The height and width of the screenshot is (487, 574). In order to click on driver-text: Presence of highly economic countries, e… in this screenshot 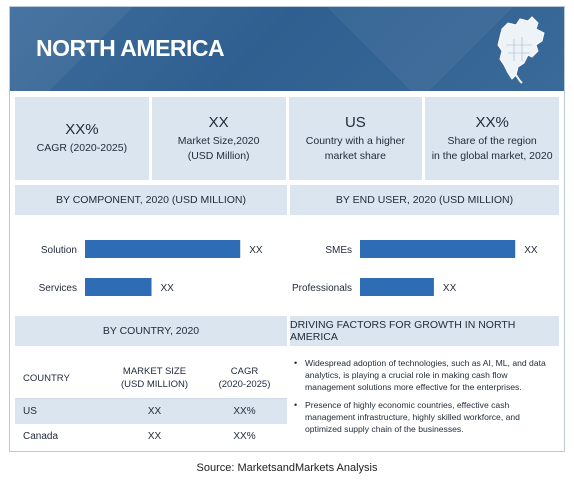, I will do `click(412, 417)`.